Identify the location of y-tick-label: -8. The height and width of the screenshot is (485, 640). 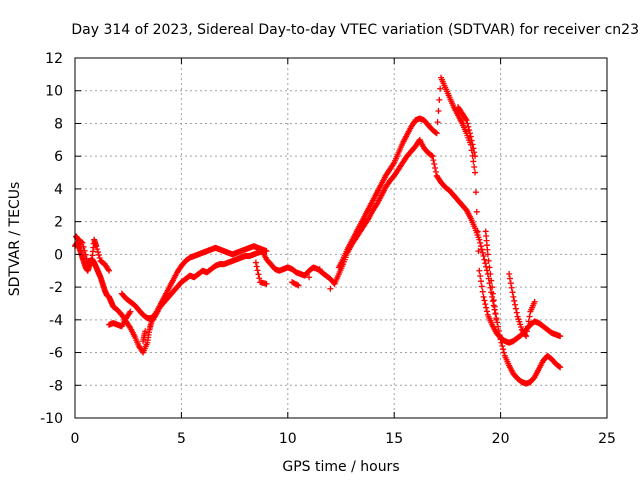
(56, 386).